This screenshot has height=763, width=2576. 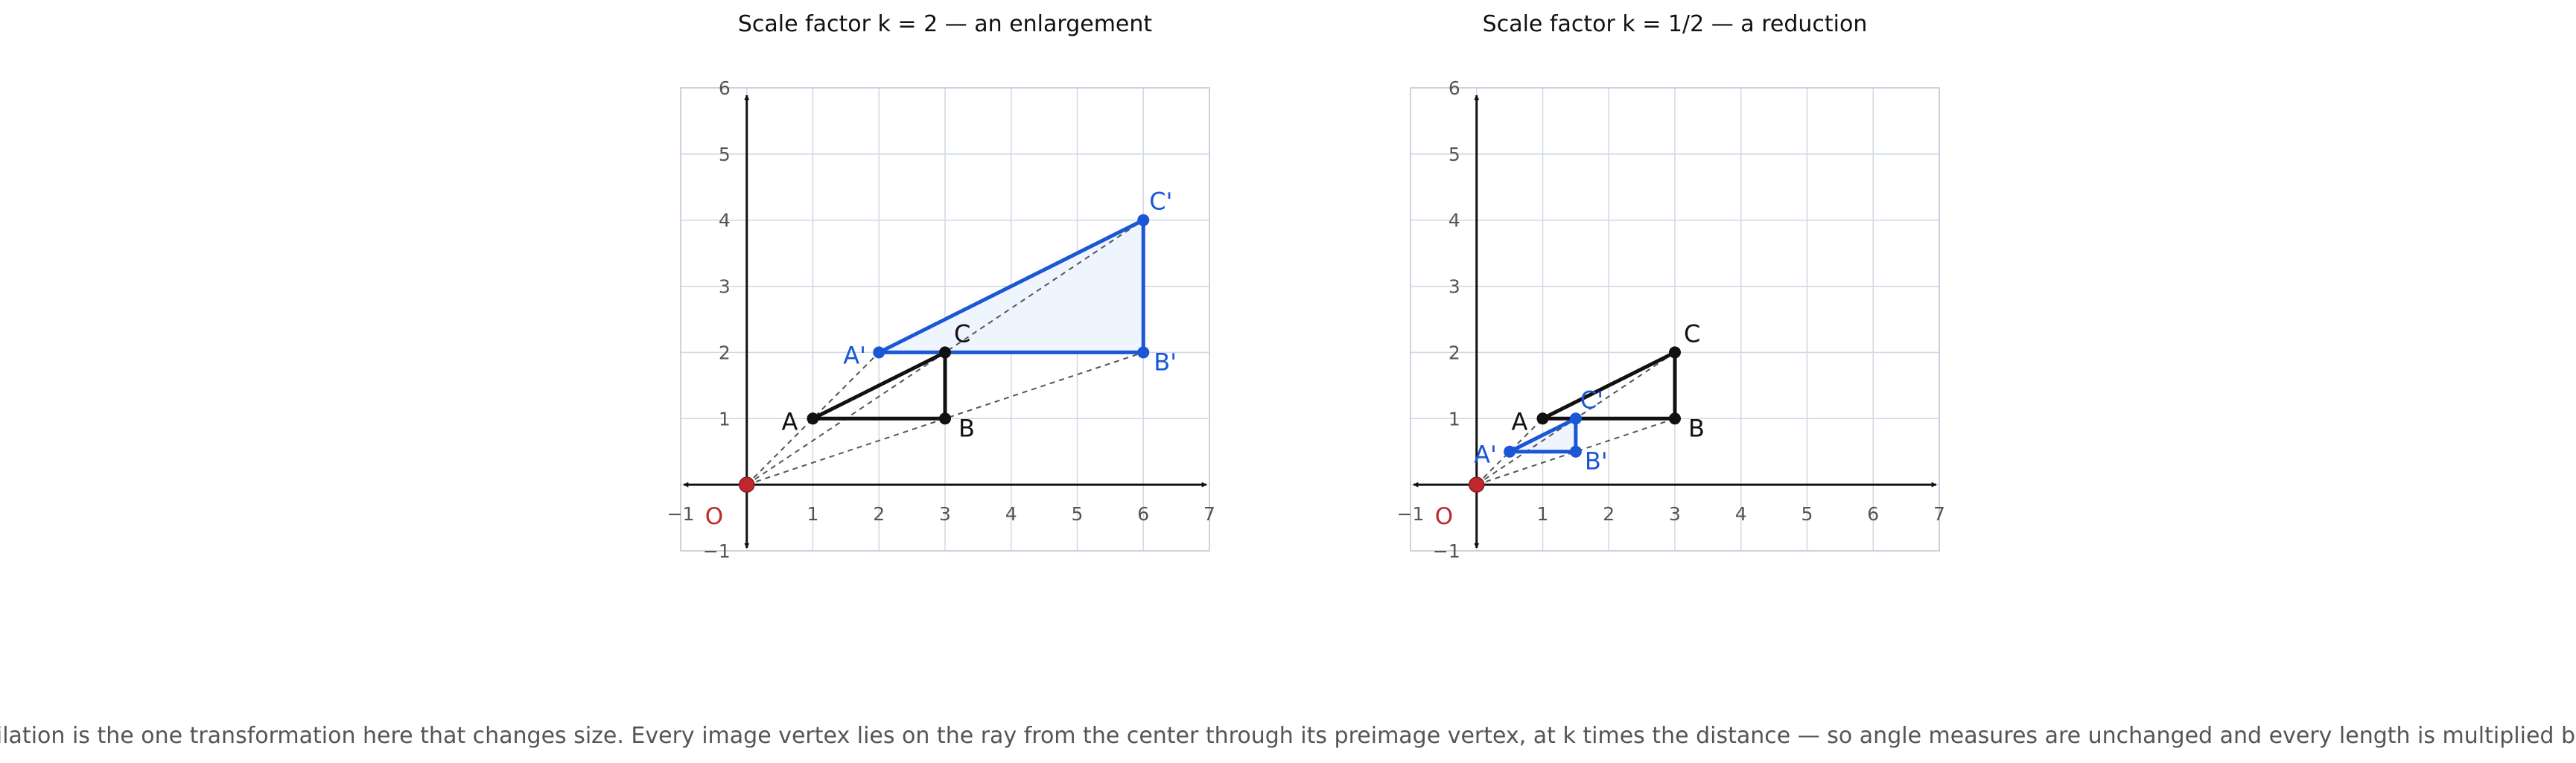 What do you see at coordinates (1675, 24) in the screenshot?
I see `panel-title: Scale factor k = 1/2 — a reduction` at bounding box center [1675, 24].